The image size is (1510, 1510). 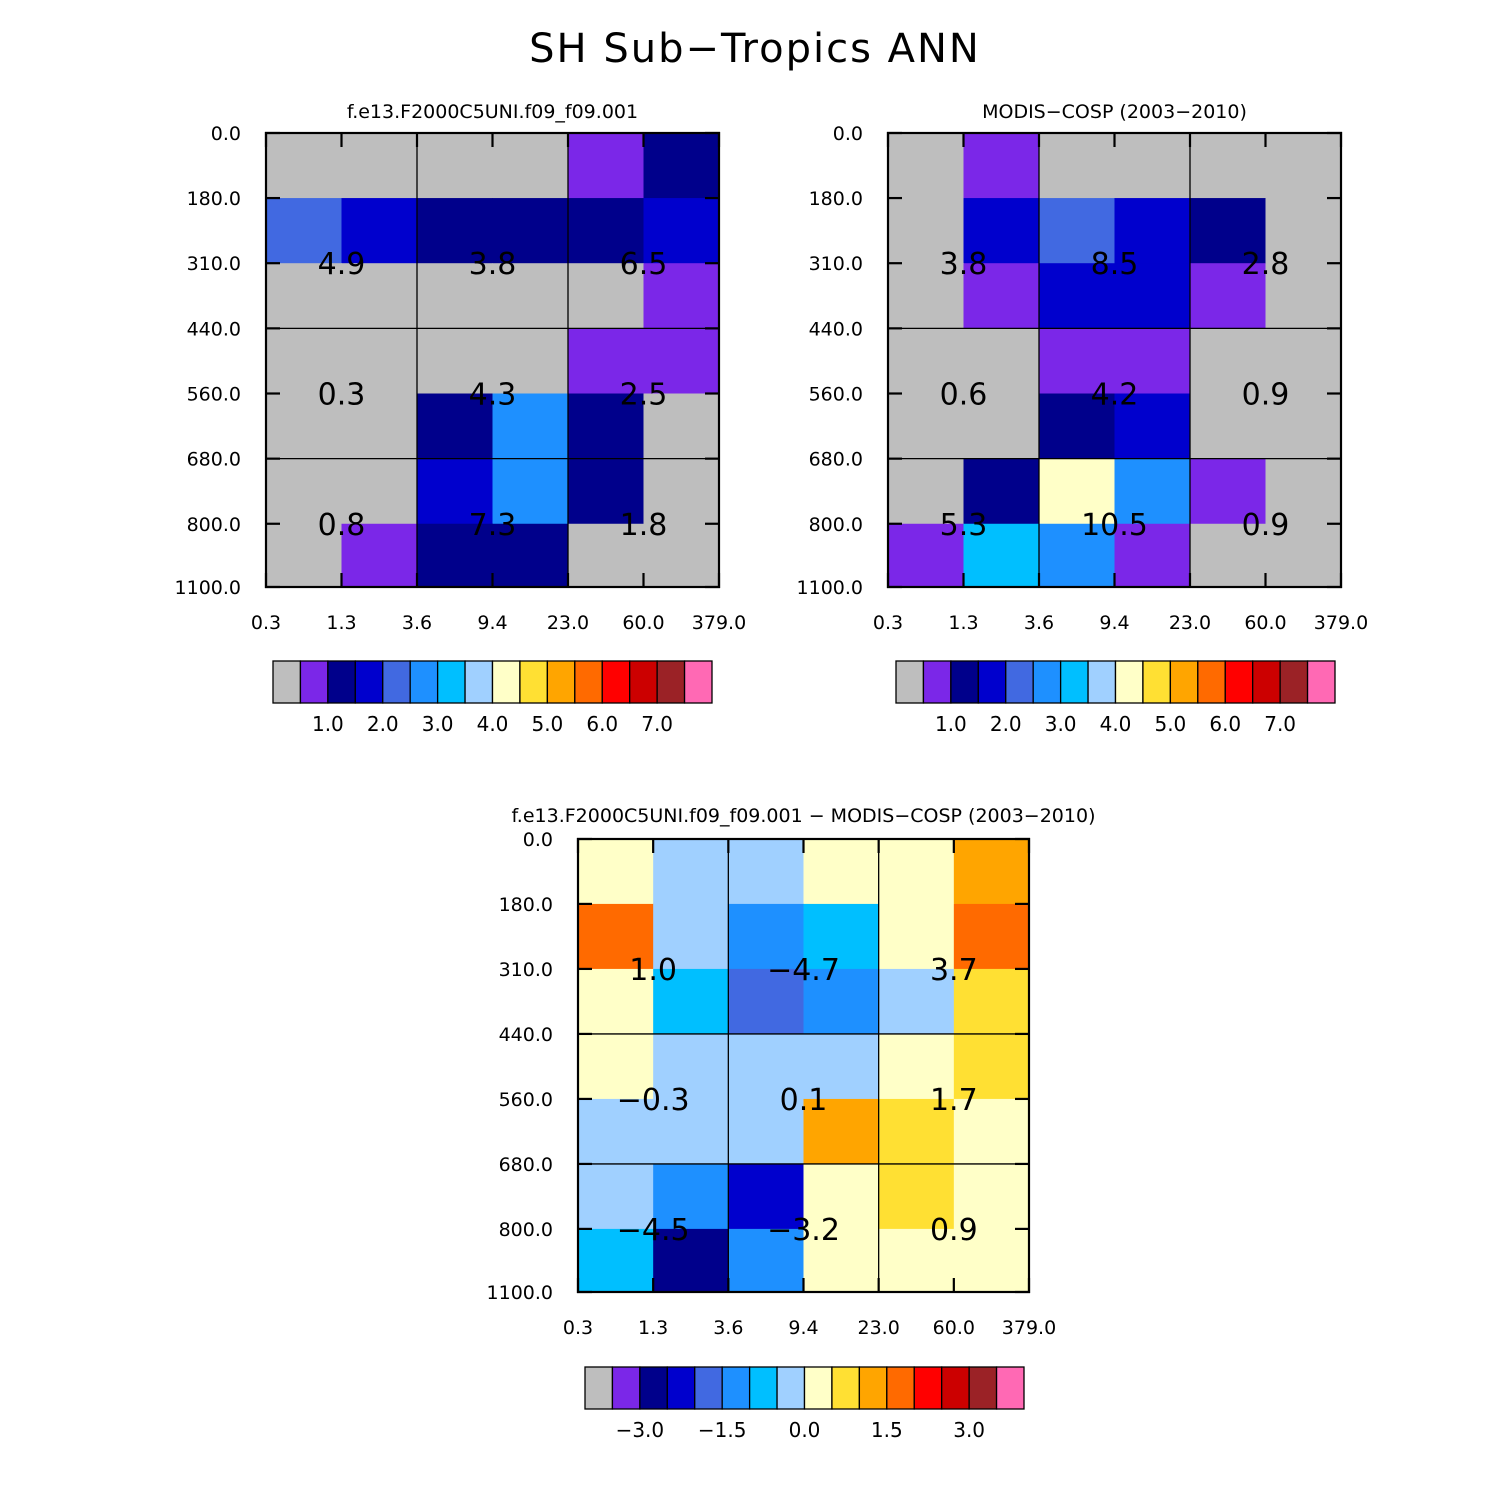 What do you see at coordinates (1114, 623) in the screenshot?
I see `x-tick-label: 9.4` at bounding box center [1114, 623].